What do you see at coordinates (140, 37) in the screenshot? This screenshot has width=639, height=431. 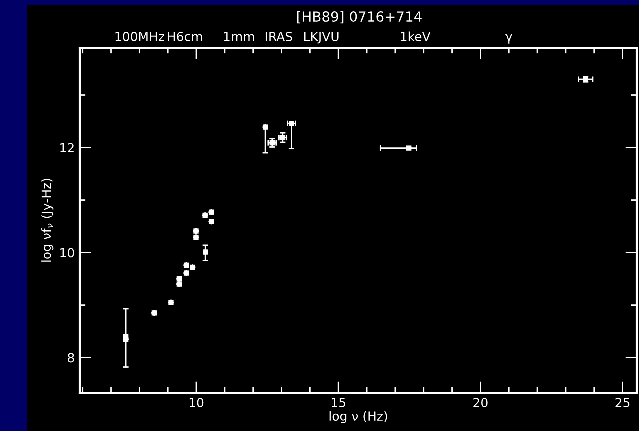 I see `text: 100MHz` at bounding box center [140, 37].